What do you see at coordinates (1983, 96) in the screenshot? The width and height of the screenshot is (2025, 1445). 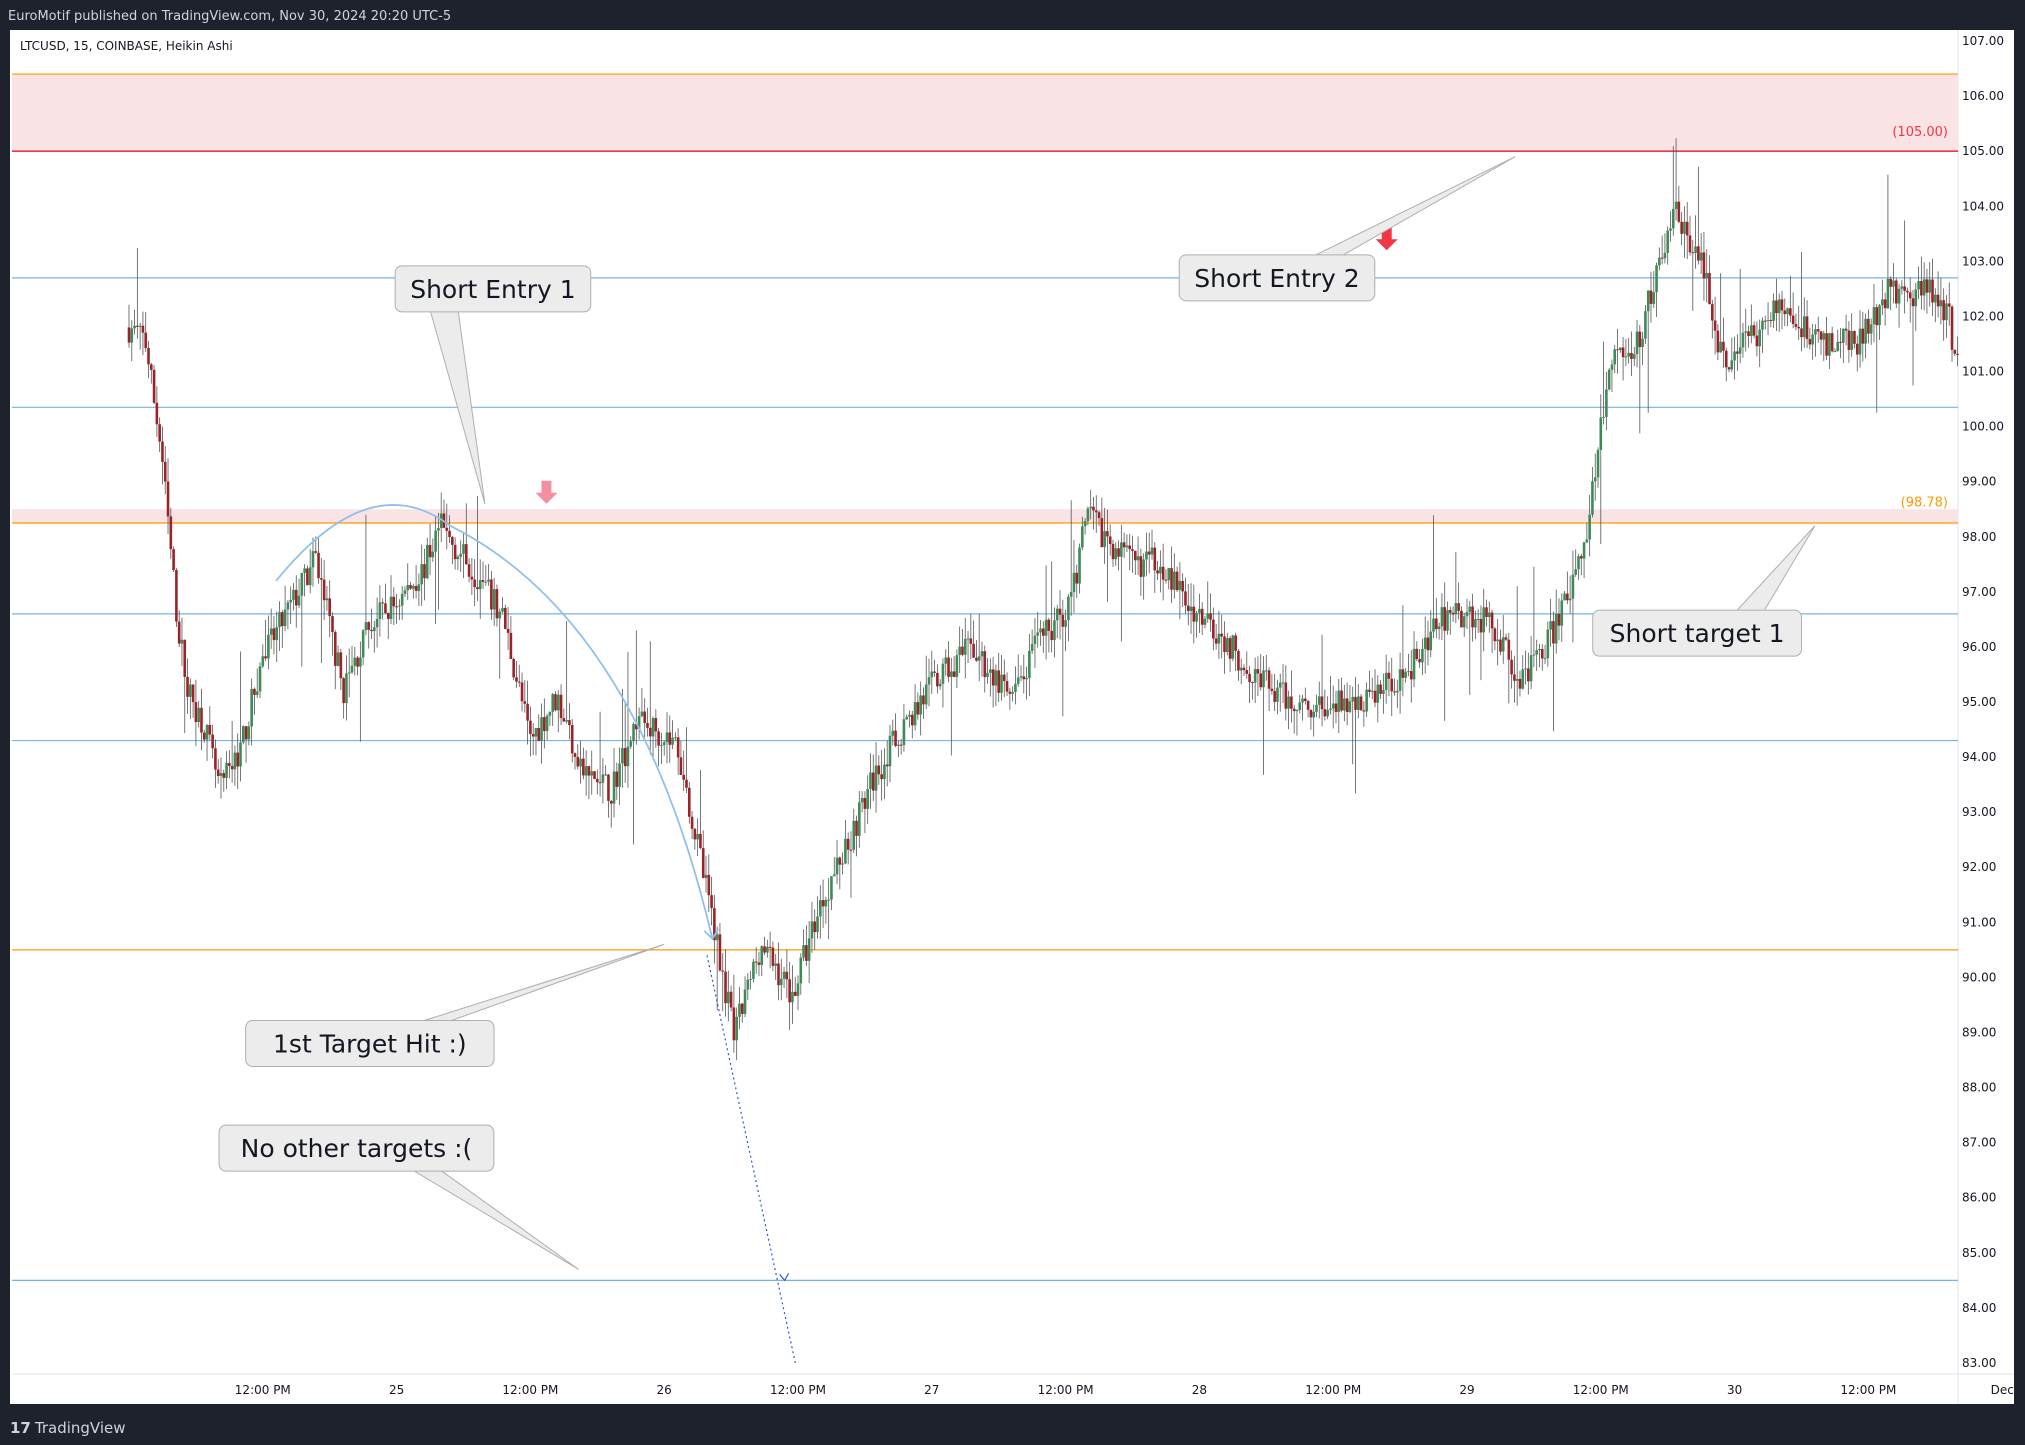 I see `price-tick-label: 106.00` at bounding box center [1983, 96].